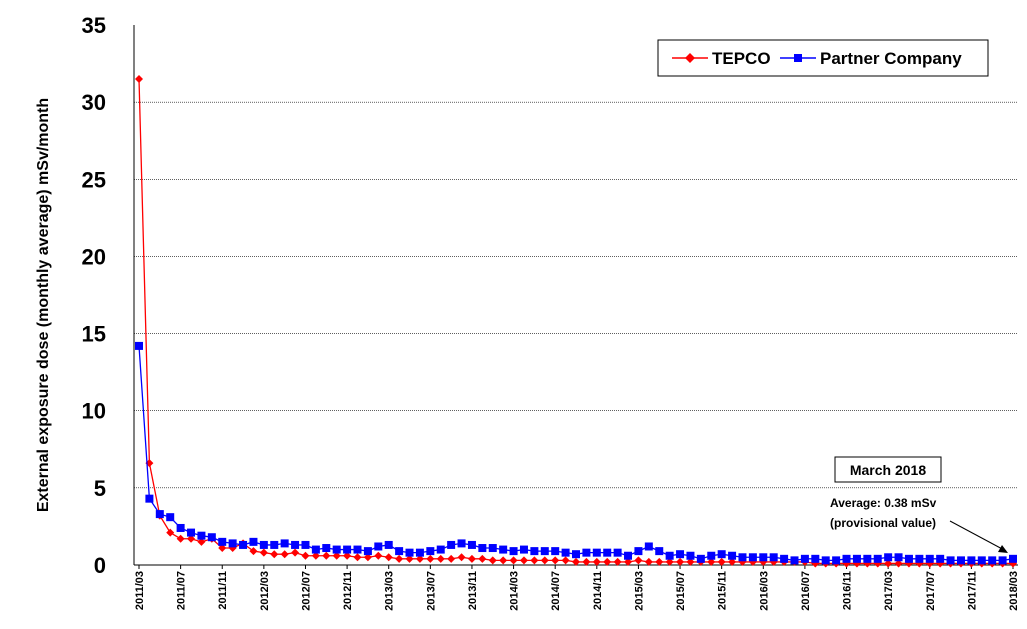  I want to click on x-tick-label: 2015/03, so click(639, 591).